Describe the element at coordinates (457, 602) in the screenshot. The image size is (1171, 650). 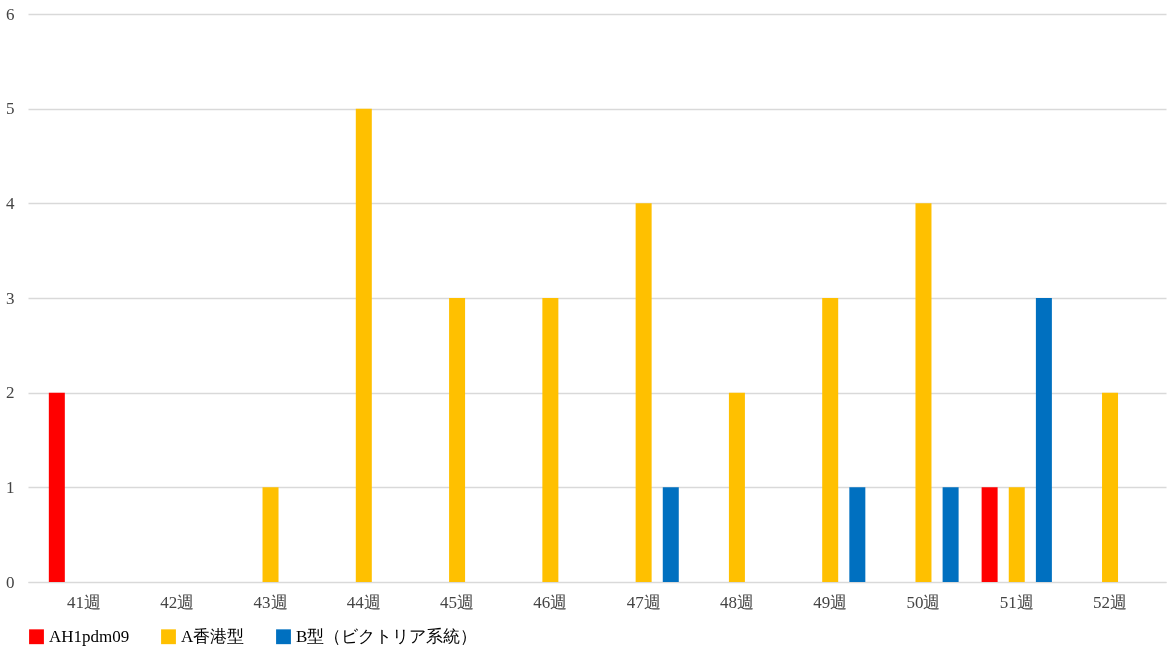
I see `x-tick-label: 45週` at that location.